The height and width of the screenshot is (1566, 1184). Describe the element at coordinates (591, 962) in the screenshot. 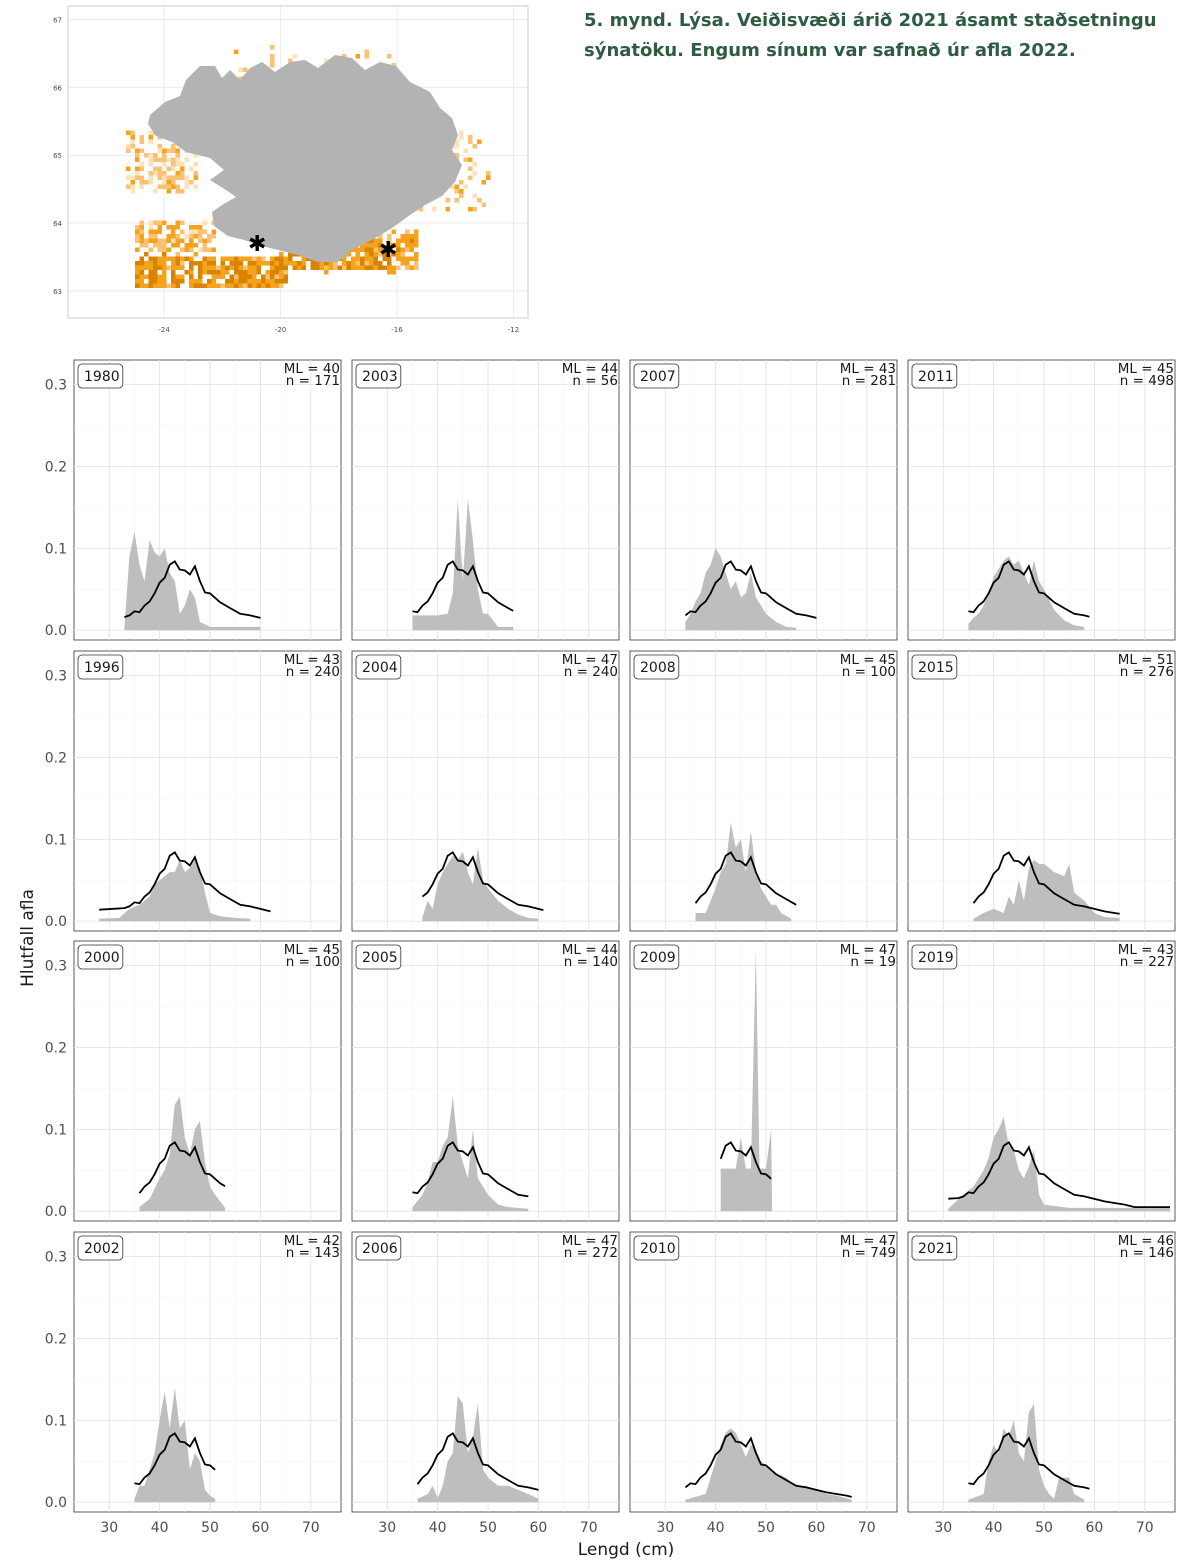

I see `sample-size-label: n = 140` at that location.